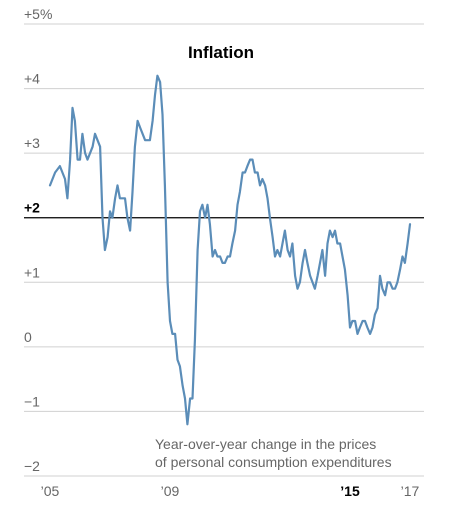 This screenshot has height=505, width=456. Describe the element at coordinates (221, 52) in the screenshot. I see `chart-title: Inflation` at that location.